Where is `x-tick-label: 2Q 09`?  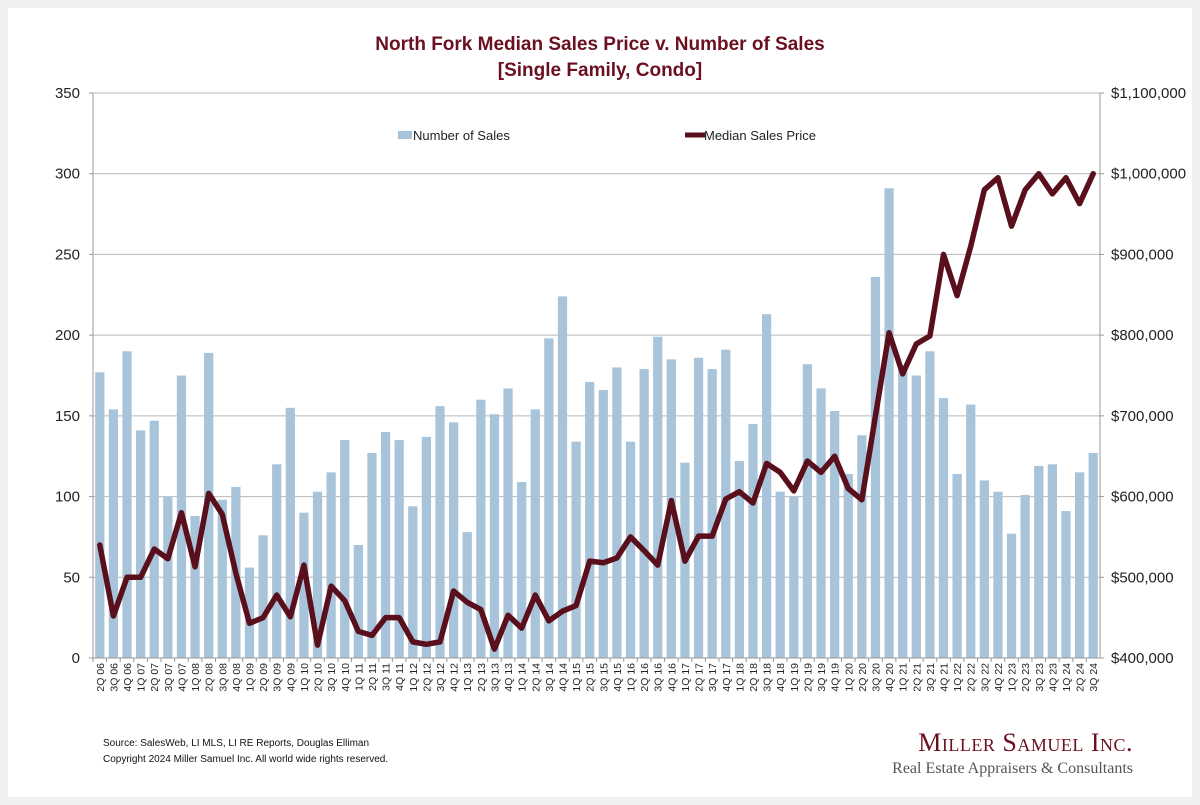 x-tick-label: 2Q 09 is located at coordinates (264, 677).